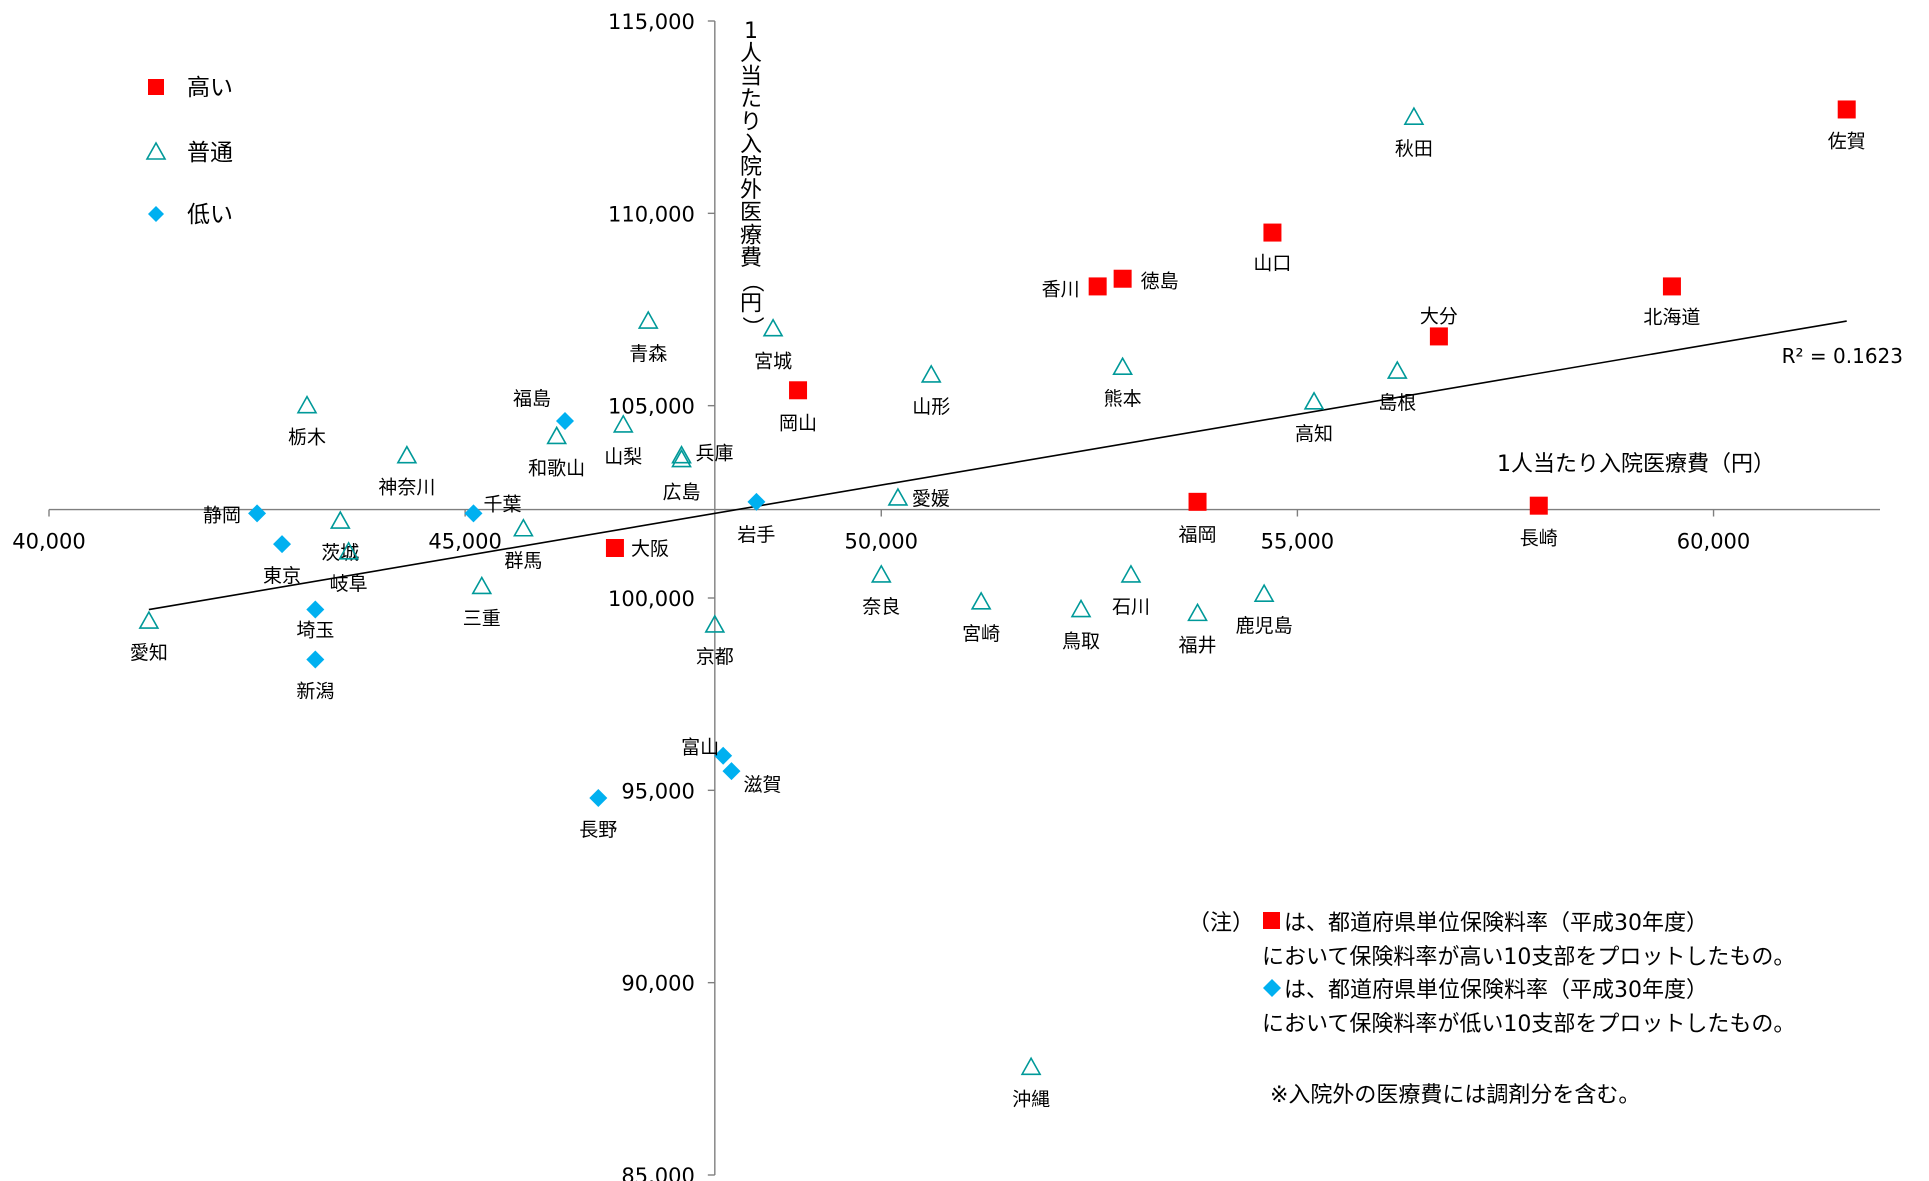 The width and height of the screenshot is (1929, 1181). I want to click on data-point-label: 岡山, so click(798, 423).